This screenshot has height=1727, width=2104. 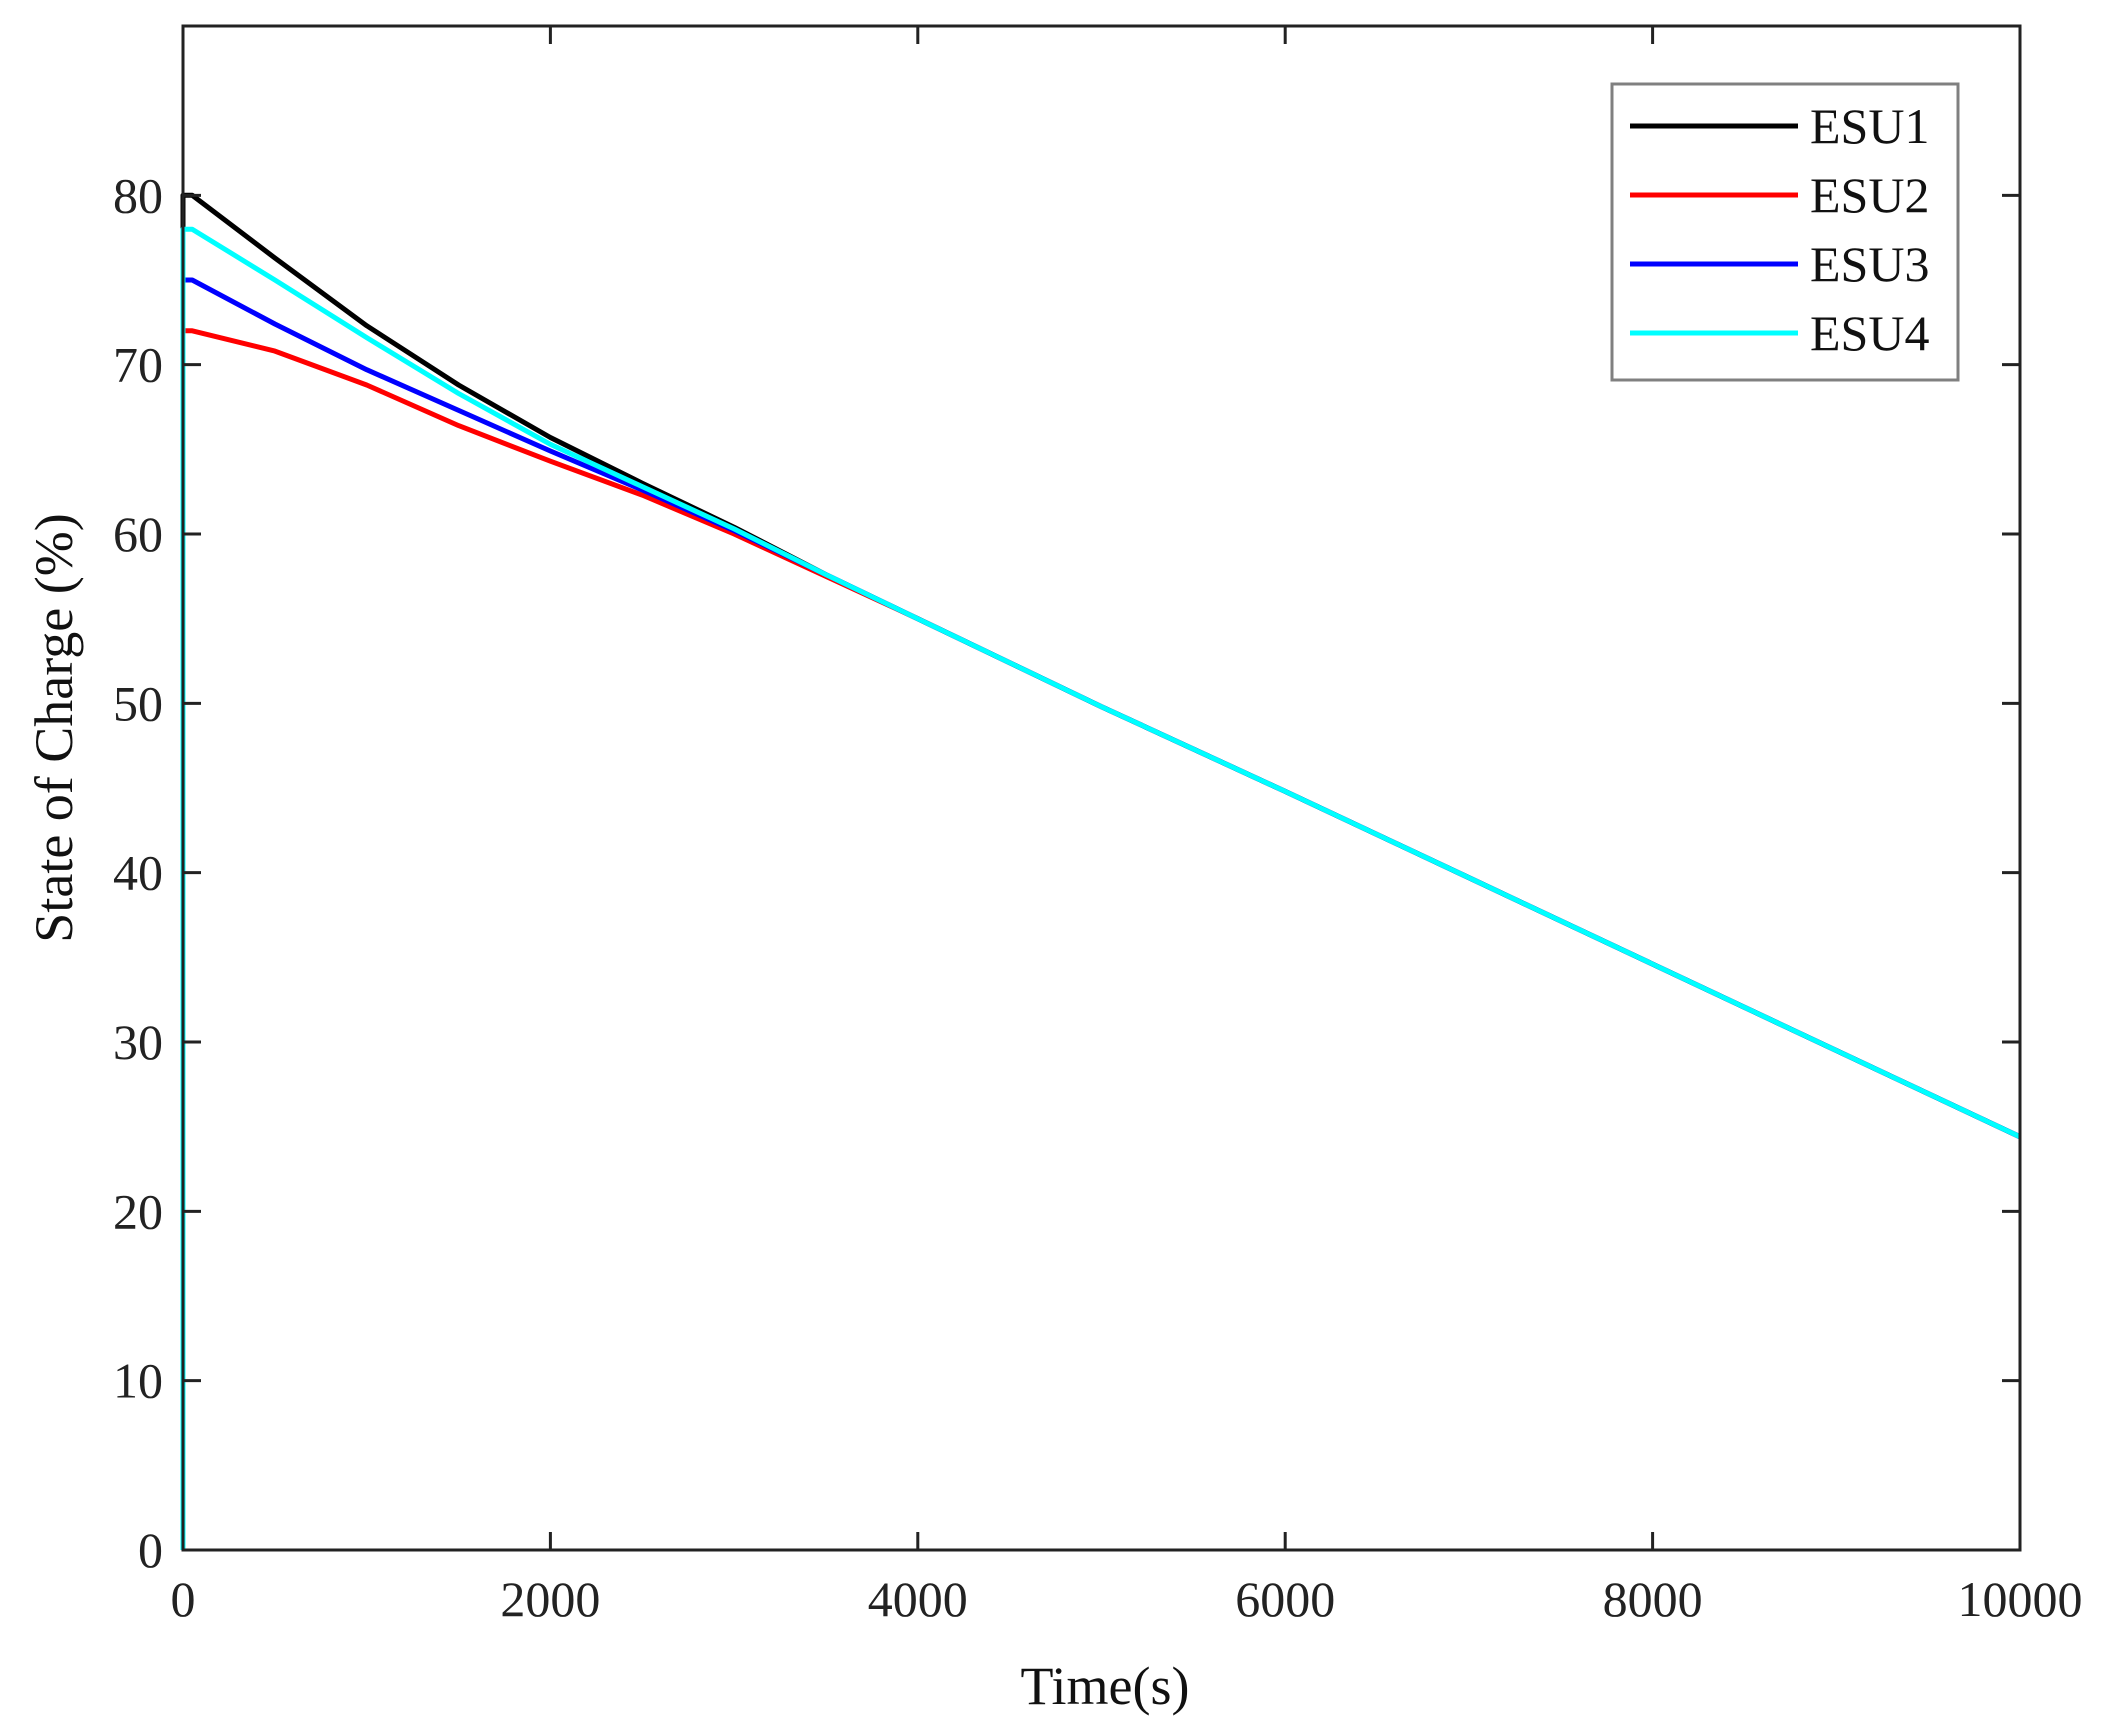 What do you see at coordinates (138, 534) in the screenshot?
I see `y-tick-label: 60` at bounding box center [138, 534].